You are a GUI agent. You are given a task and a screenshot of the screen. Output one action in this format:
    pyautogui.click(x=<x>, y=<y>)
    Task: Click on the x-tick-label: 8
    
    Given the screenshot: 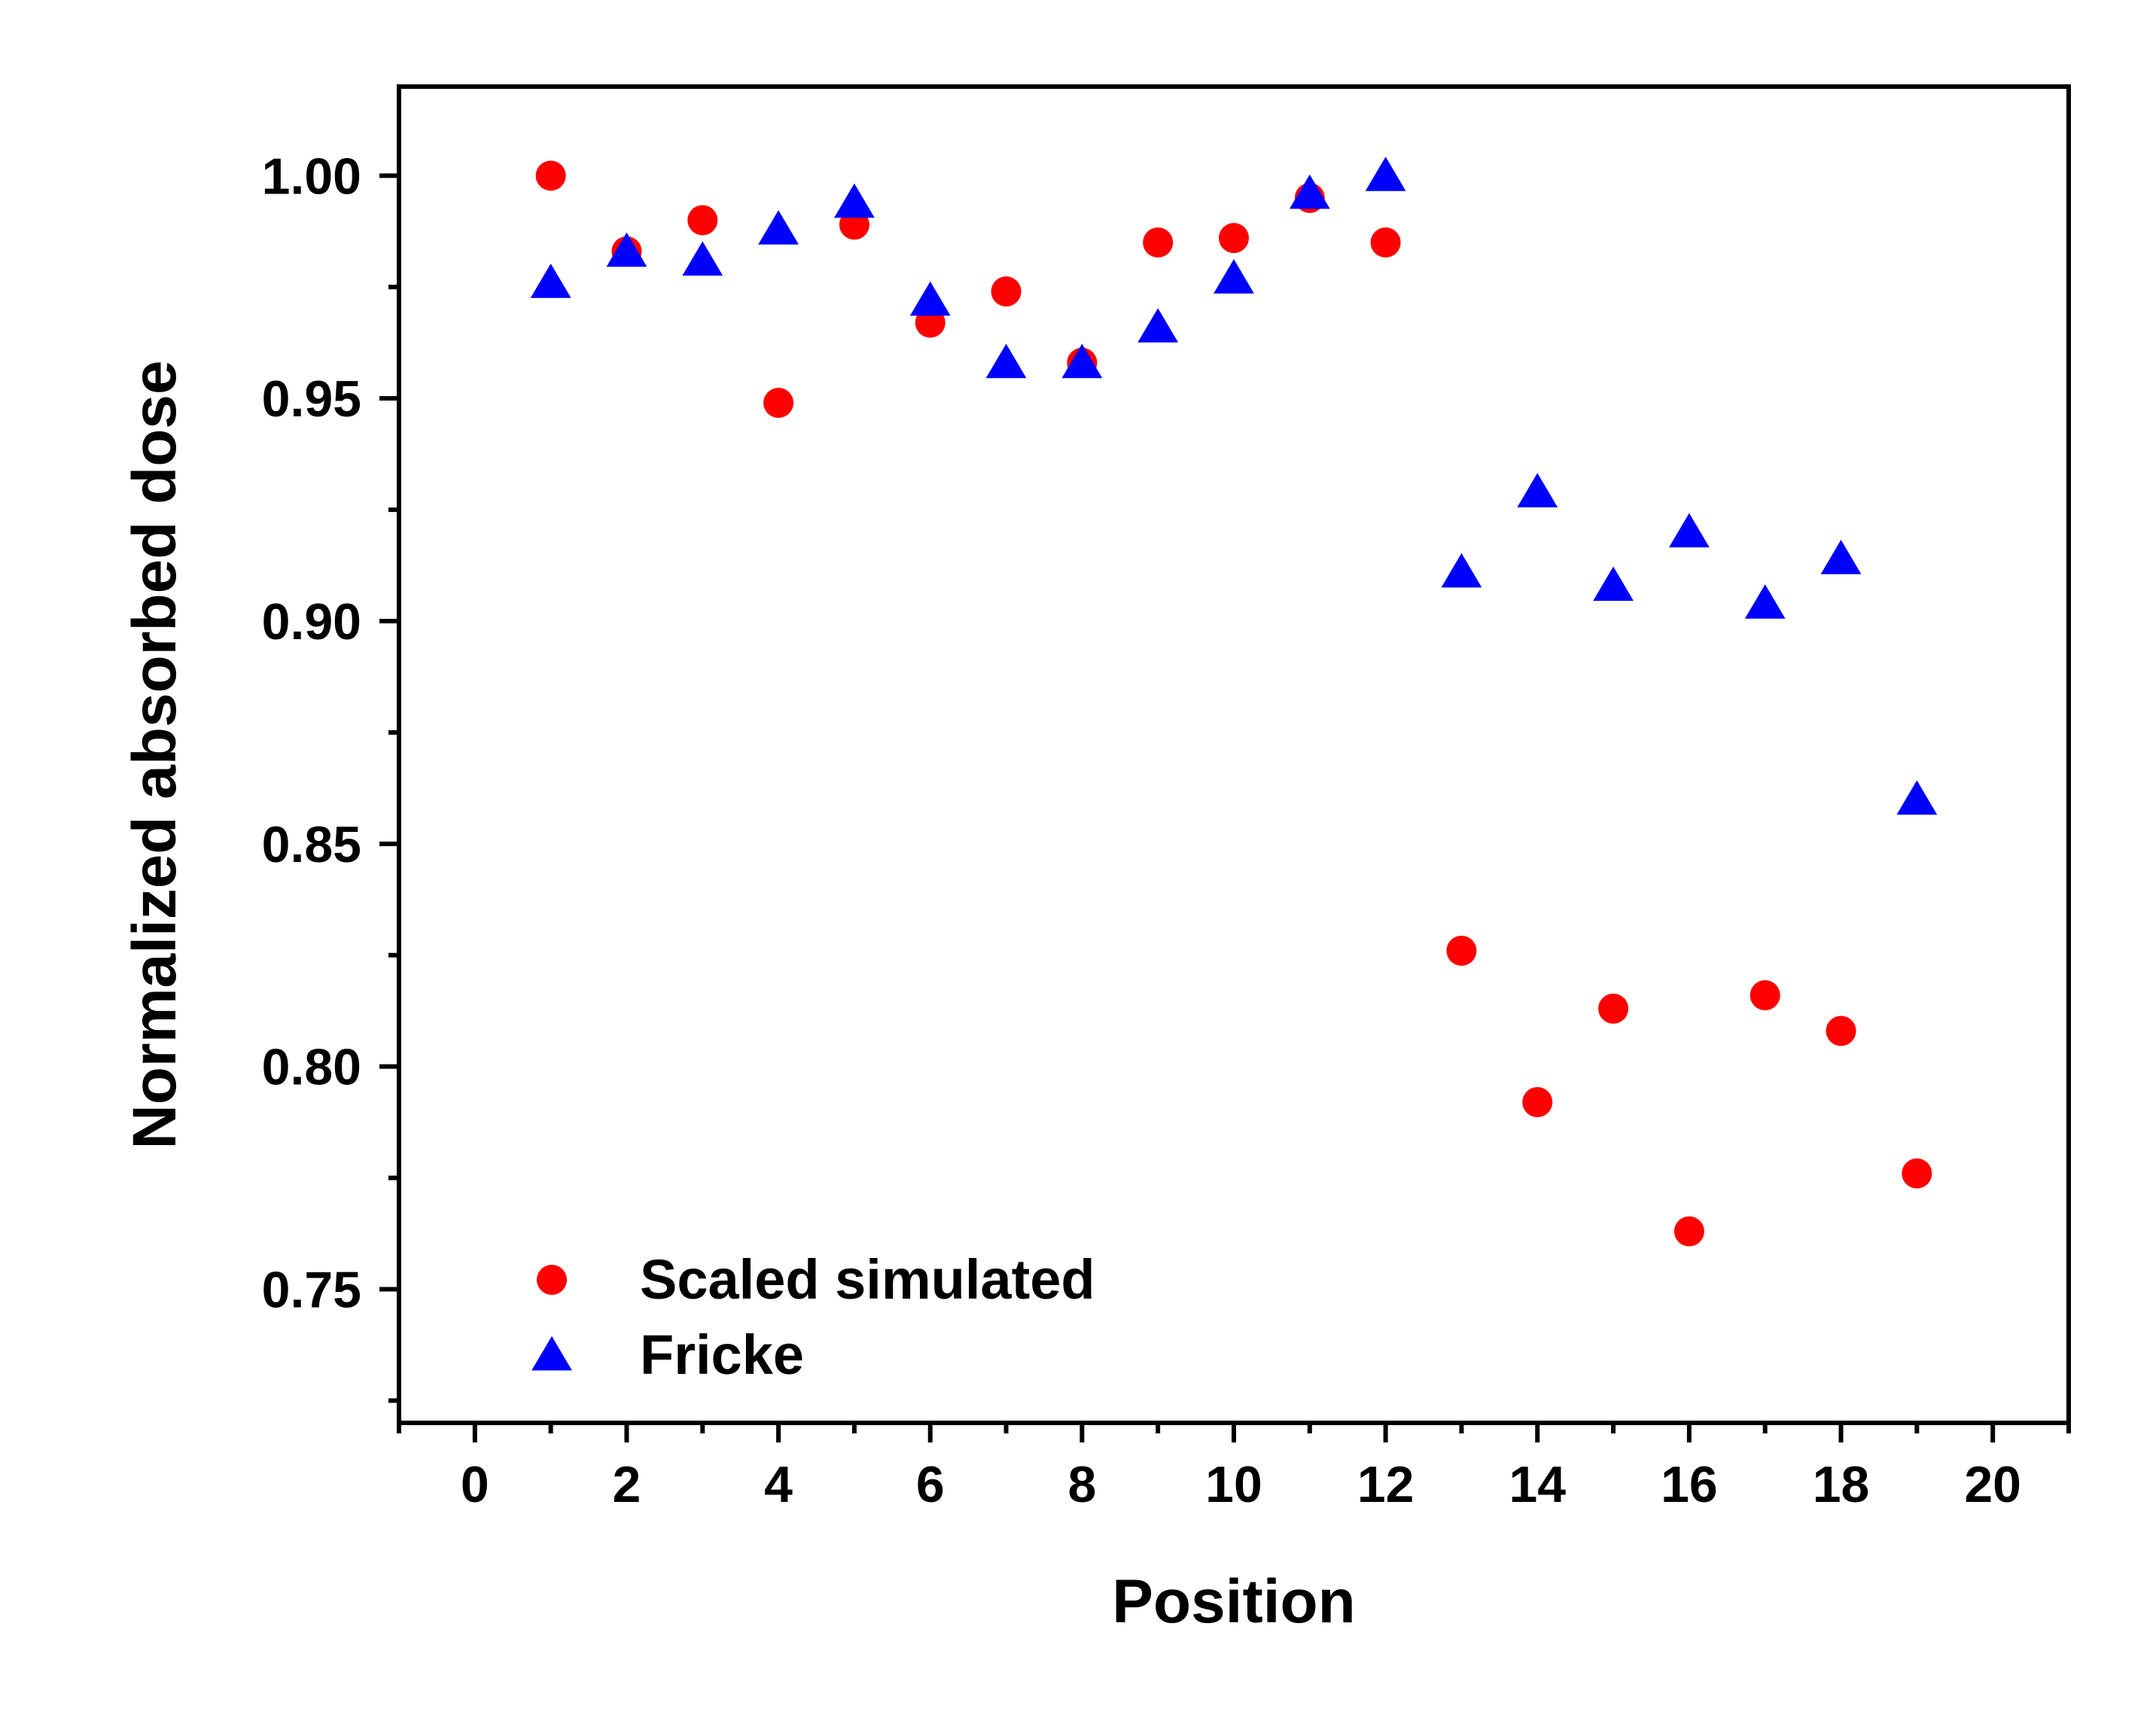 What is the action you would take?
    pyautogui.click(x=1081, y=1485)
    